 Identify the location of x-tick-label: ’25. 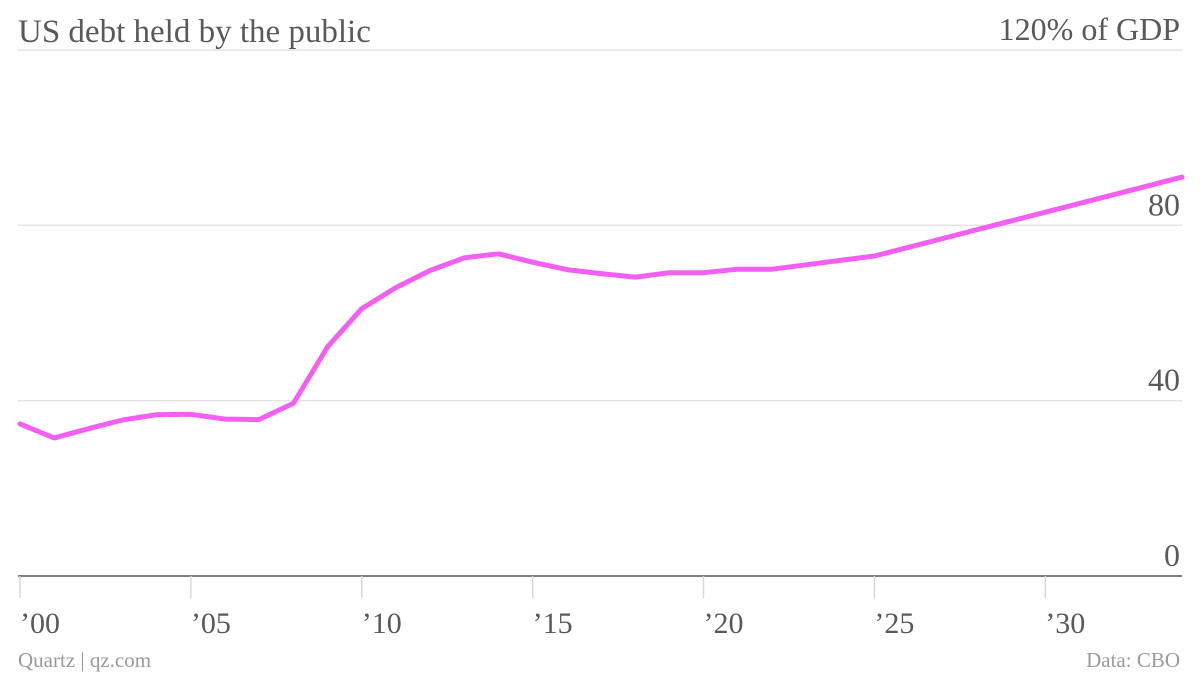
(894, 623).